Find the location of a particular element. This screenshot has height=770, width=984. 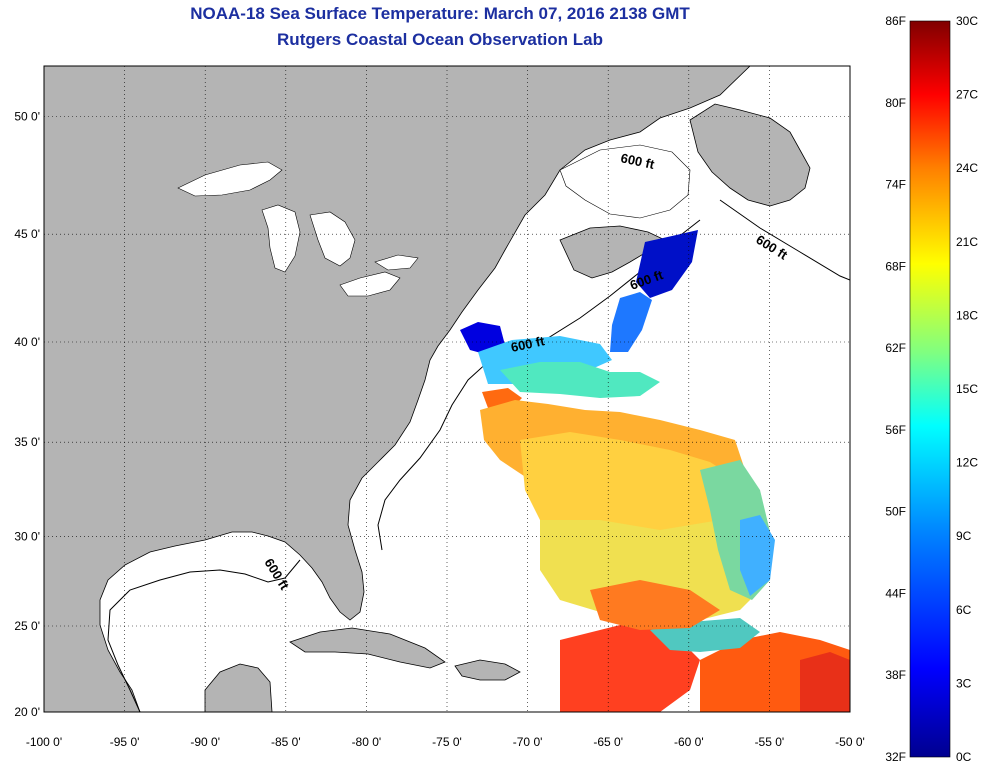

colorbar-celsius-label: 12C is located at coordinates (967, 463).